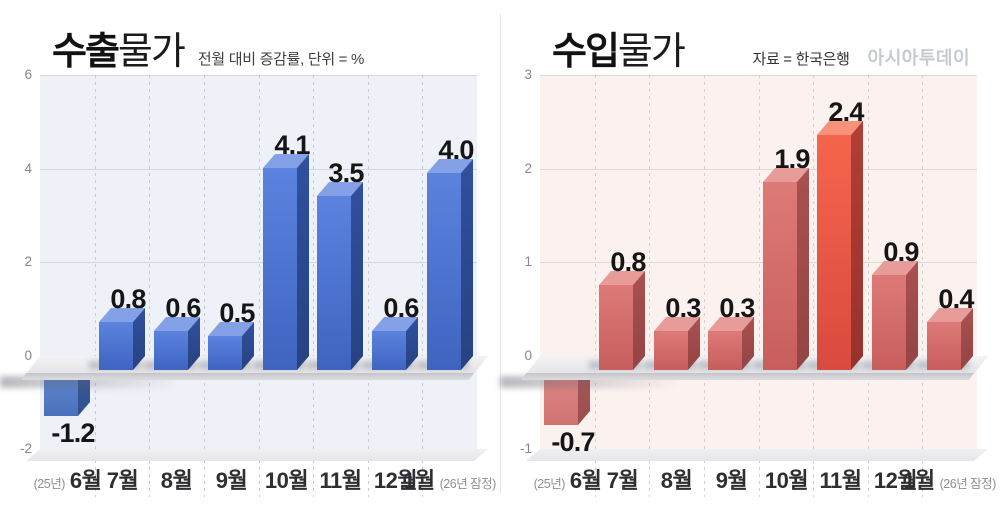 The width and height of the screenshot is (1000, 509). Describe the element at coordinates (208, 47) in the screenshot. I see `export-chart-title: 수출 물가 전월 대비 증감률, 단위 = %` at that location.